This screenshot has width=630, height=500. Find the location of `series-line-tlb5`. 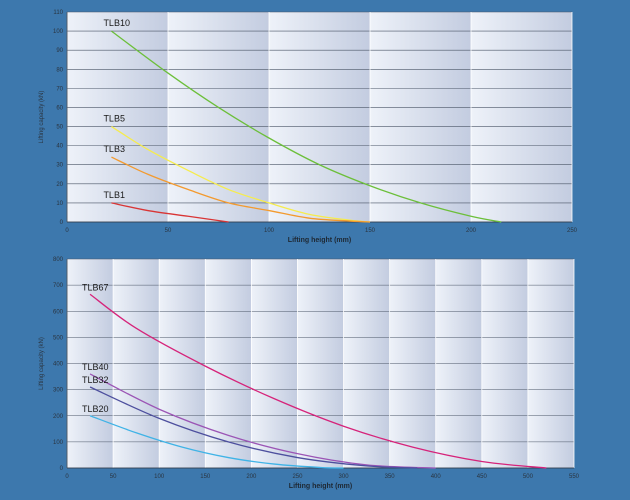

series-line-tlb5 is located at coordinates (241, 174).